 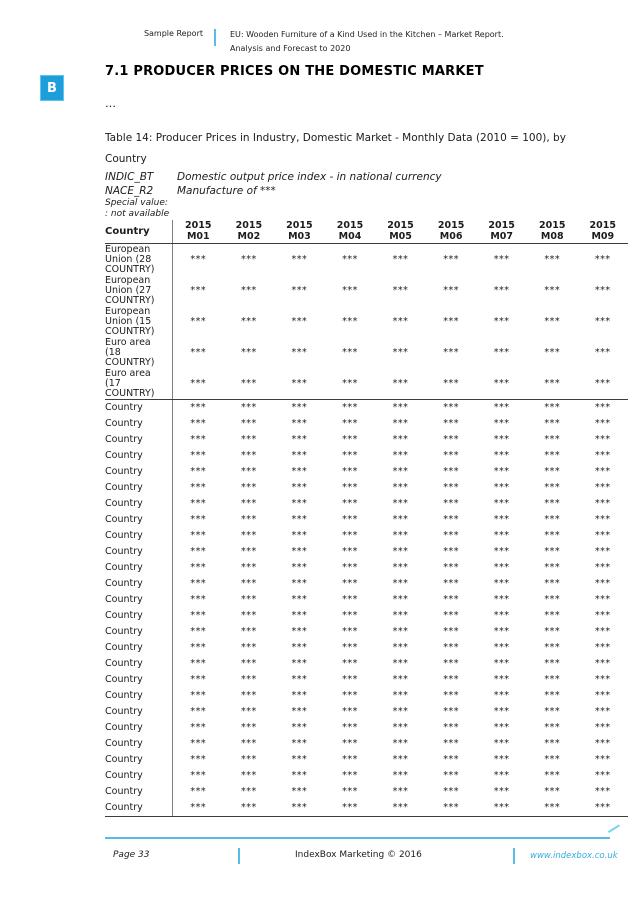 What do you see at coordinates (127, 231) in the screenshot?
I see `country-column-header: Country` at bounding box center [127, 231].